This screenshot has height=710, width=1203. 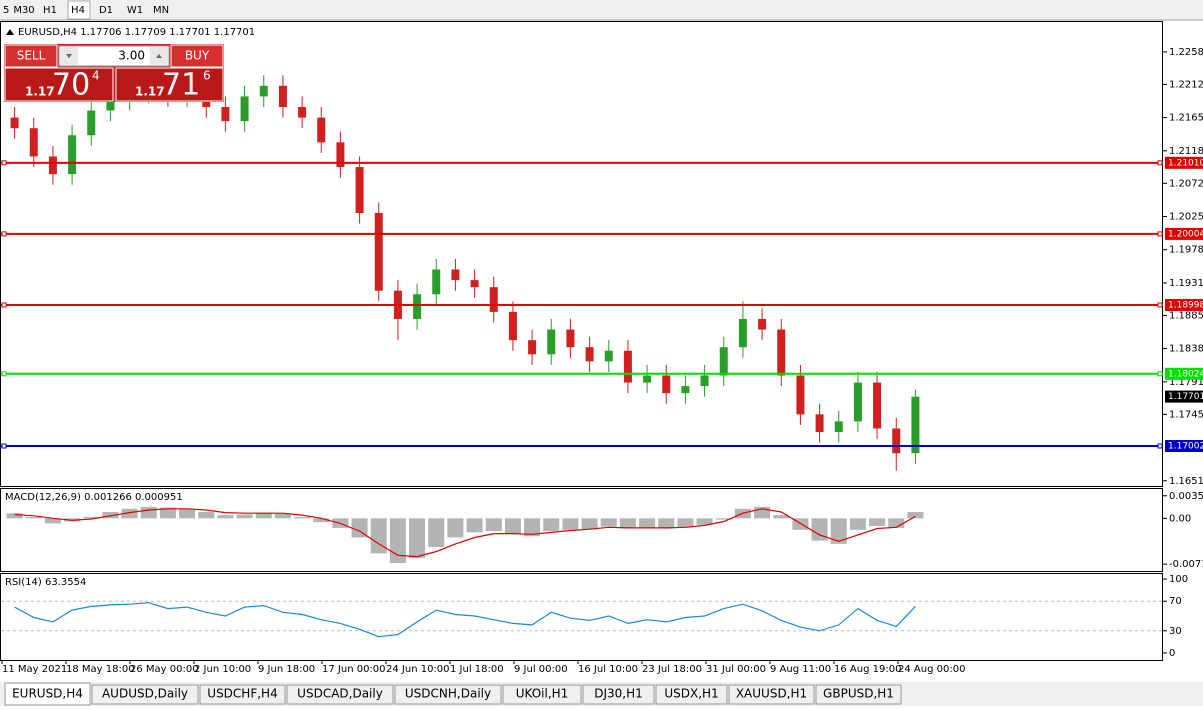 I want to click on level-label: 1.18998, so click(x=1185, y=305).